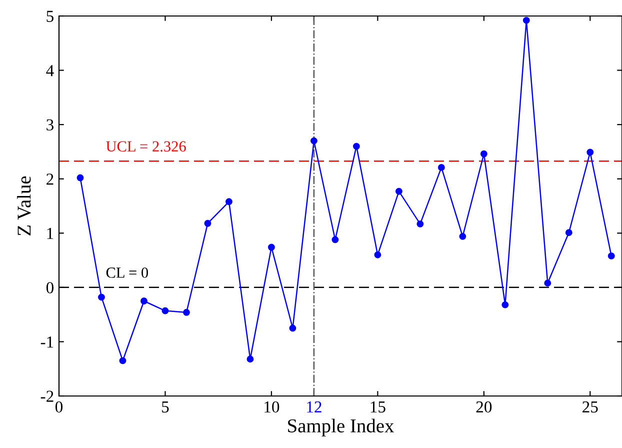 The width and height of the screenshot is (622, 448). I want to click on y-tick-label: 3, so click(50, 125).